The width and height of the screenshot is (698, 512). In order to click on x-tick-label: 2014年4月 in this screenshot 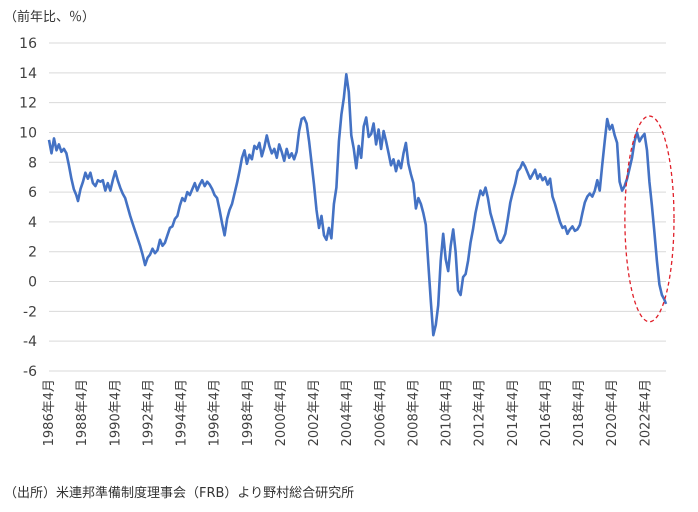, I will do `click(513, 412)`.